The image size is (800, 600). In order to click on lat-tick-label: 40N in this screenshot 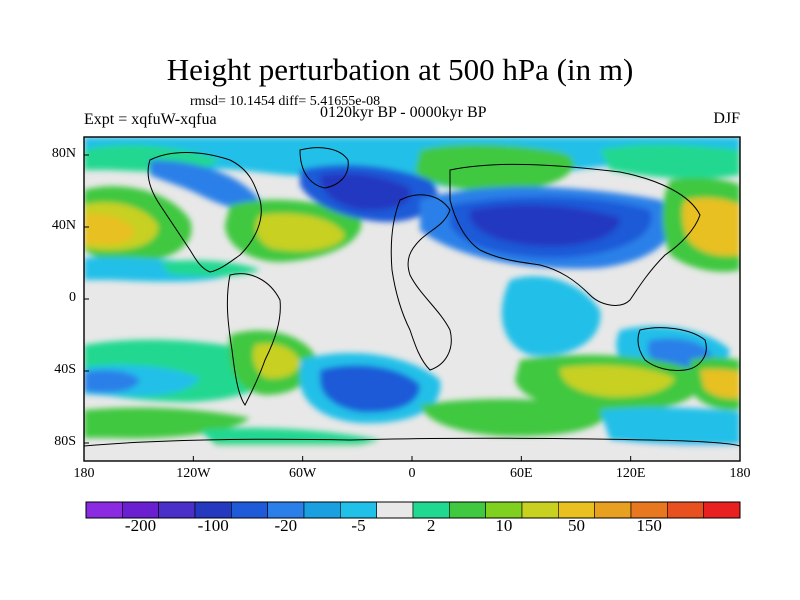, I will do `click(63, 225)`.